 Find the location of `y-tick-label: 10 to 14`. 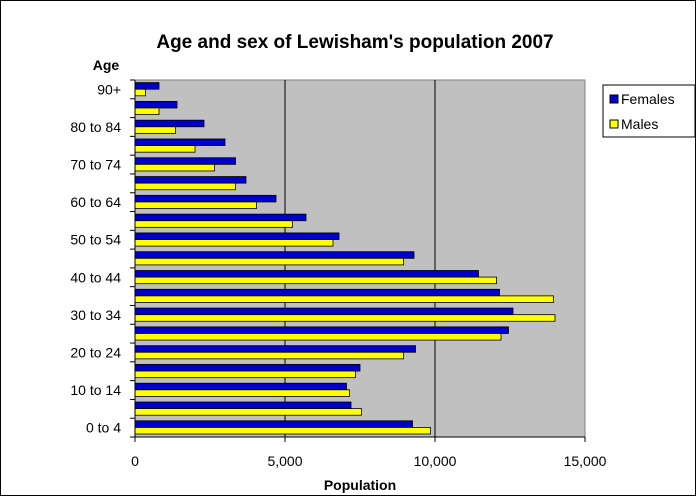

y-tick-label: 10 to 14 is located at coordinates (95, 390).